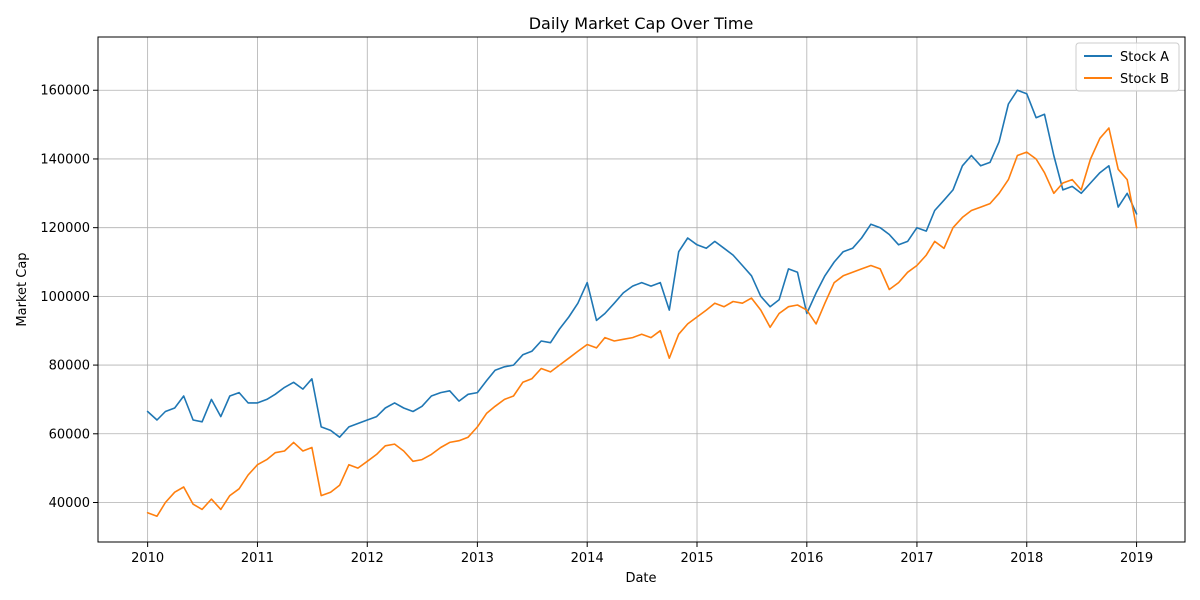 This screenshot has height=600, width=1200. I want to click on y-tick-label: 120000, so click(65, 228).